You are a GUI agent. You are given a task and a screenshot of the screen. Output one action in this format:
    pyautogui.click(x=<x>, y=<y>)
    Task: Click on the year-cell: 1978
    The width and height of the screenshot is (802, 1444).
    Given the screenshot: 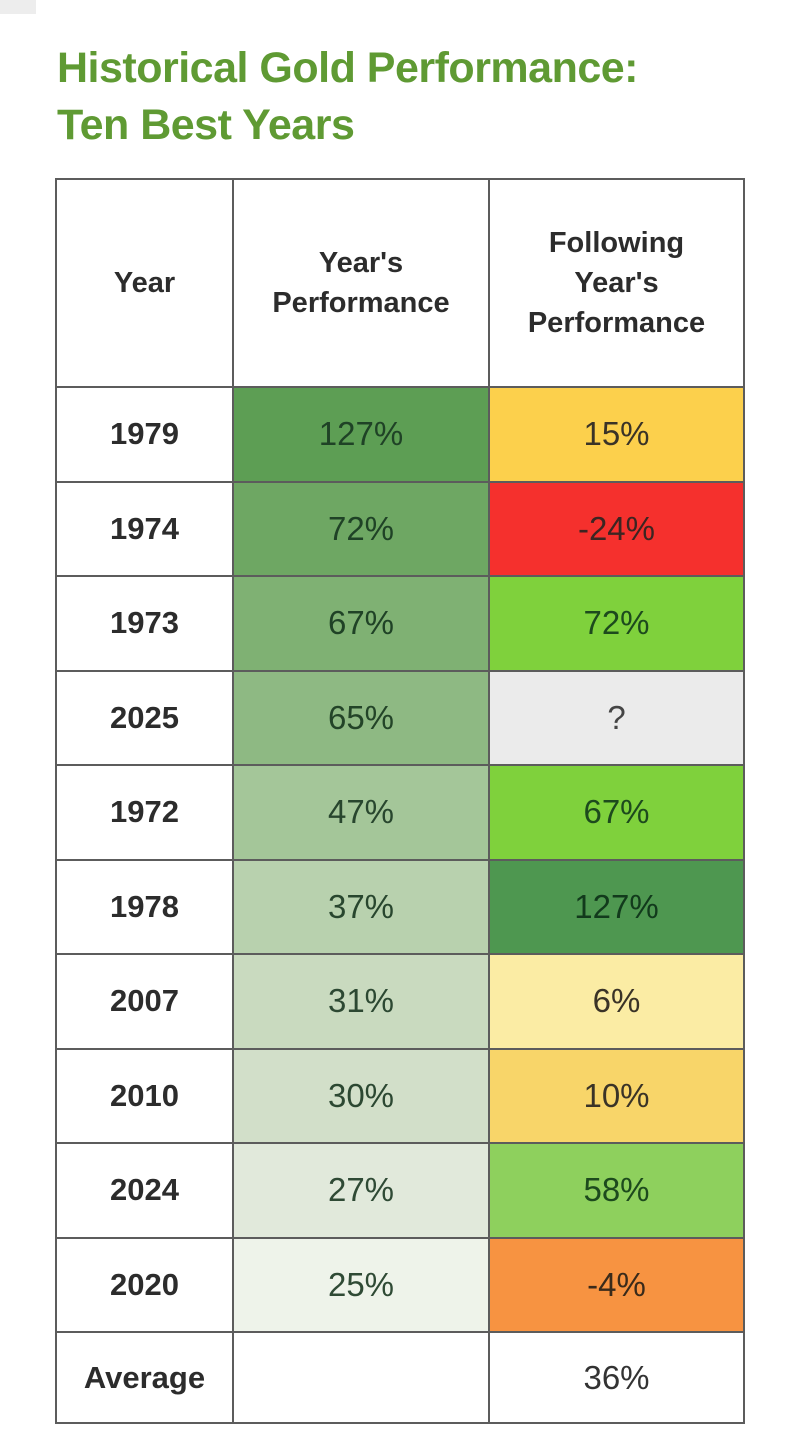 What is the action you would take?
    pyautogui.click(x=144, y=906)
    